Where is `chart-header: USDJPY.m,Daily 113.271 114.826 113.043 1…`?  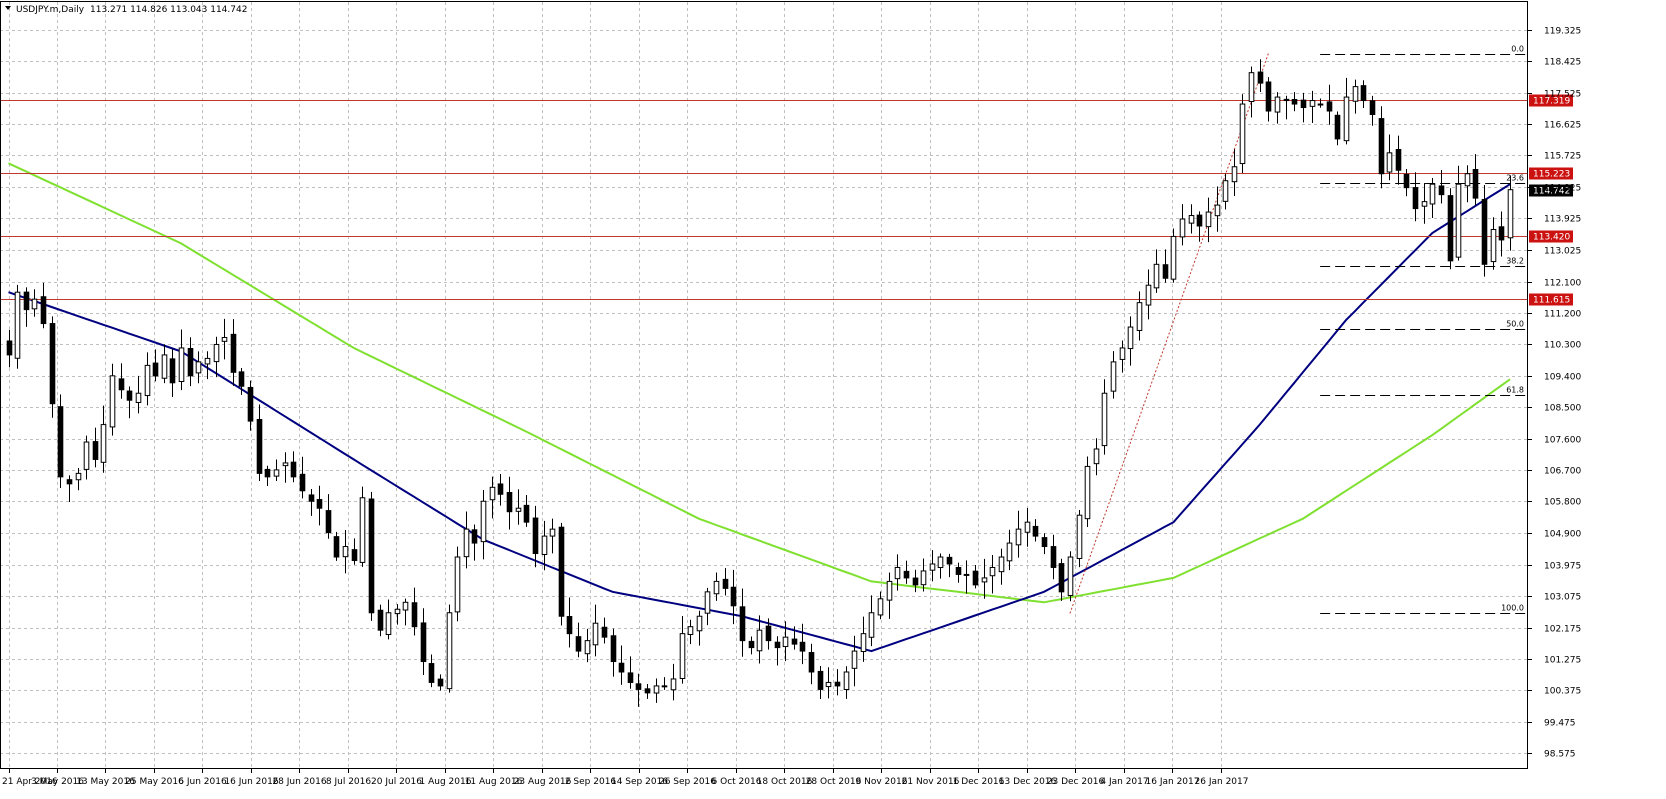
chart-header: USDJPY.m,Daily 113.271 114.826 113.043 1… is located at coordinates (126, 10).